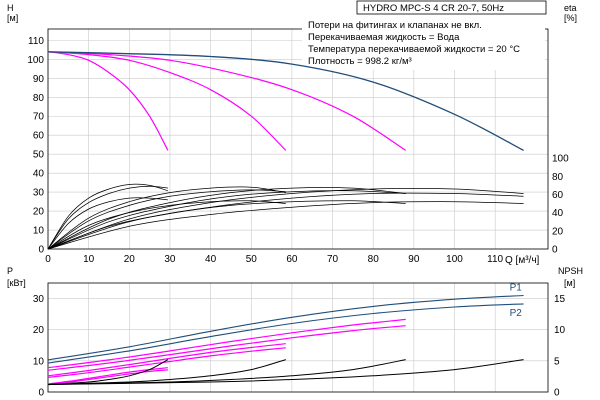  I want to click on flow-tick-6: 60, so click(292, 259).